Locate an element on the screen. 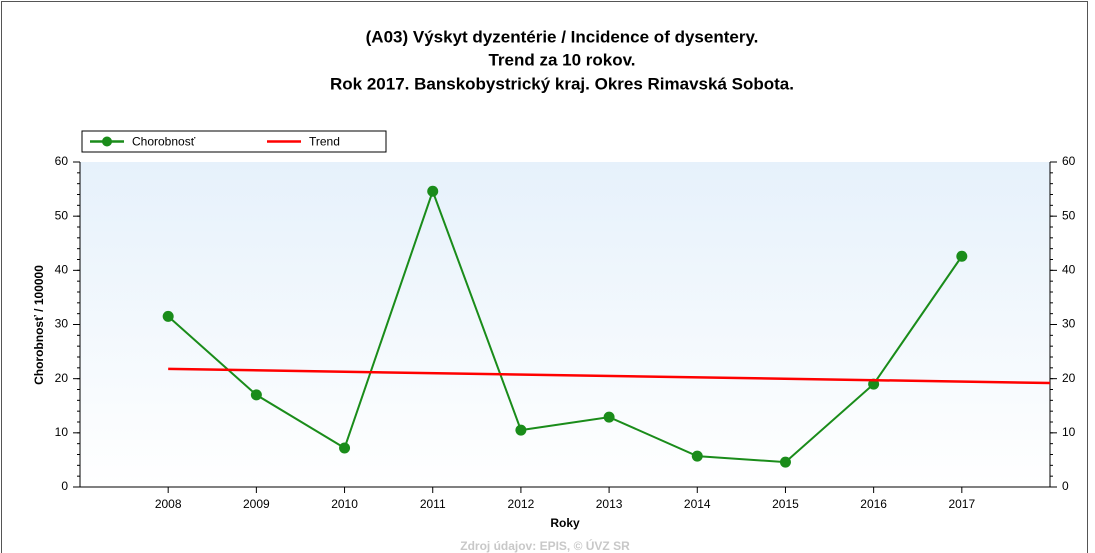 Image resolution: width=1095 pixels, height=553 pixels. legend-marker is located at coordinates (107, 141).